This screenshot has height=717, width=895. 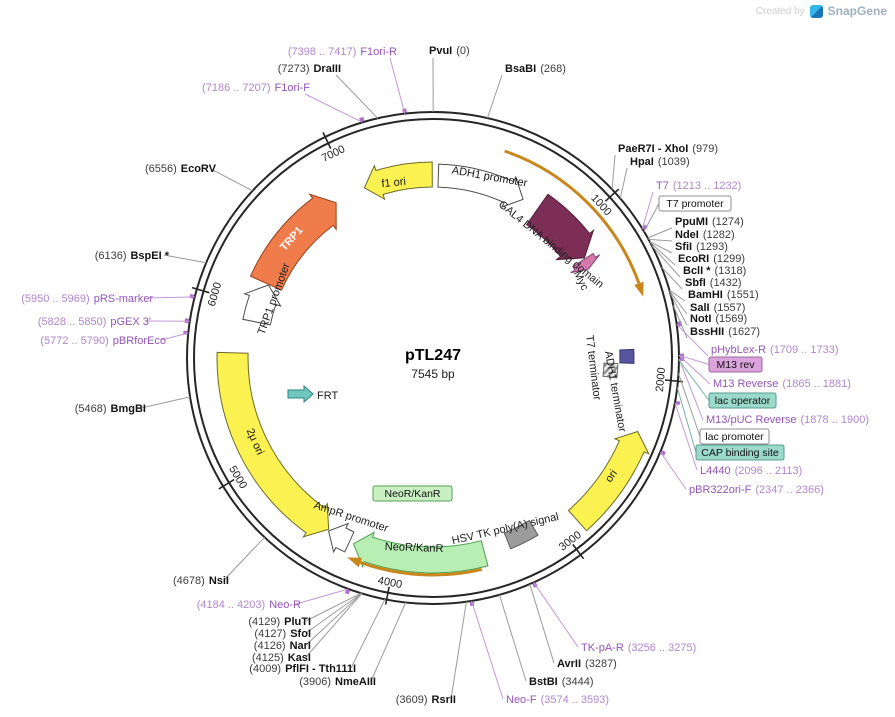 I want to click on primer-mark-2096, so click(x=678, y=403).